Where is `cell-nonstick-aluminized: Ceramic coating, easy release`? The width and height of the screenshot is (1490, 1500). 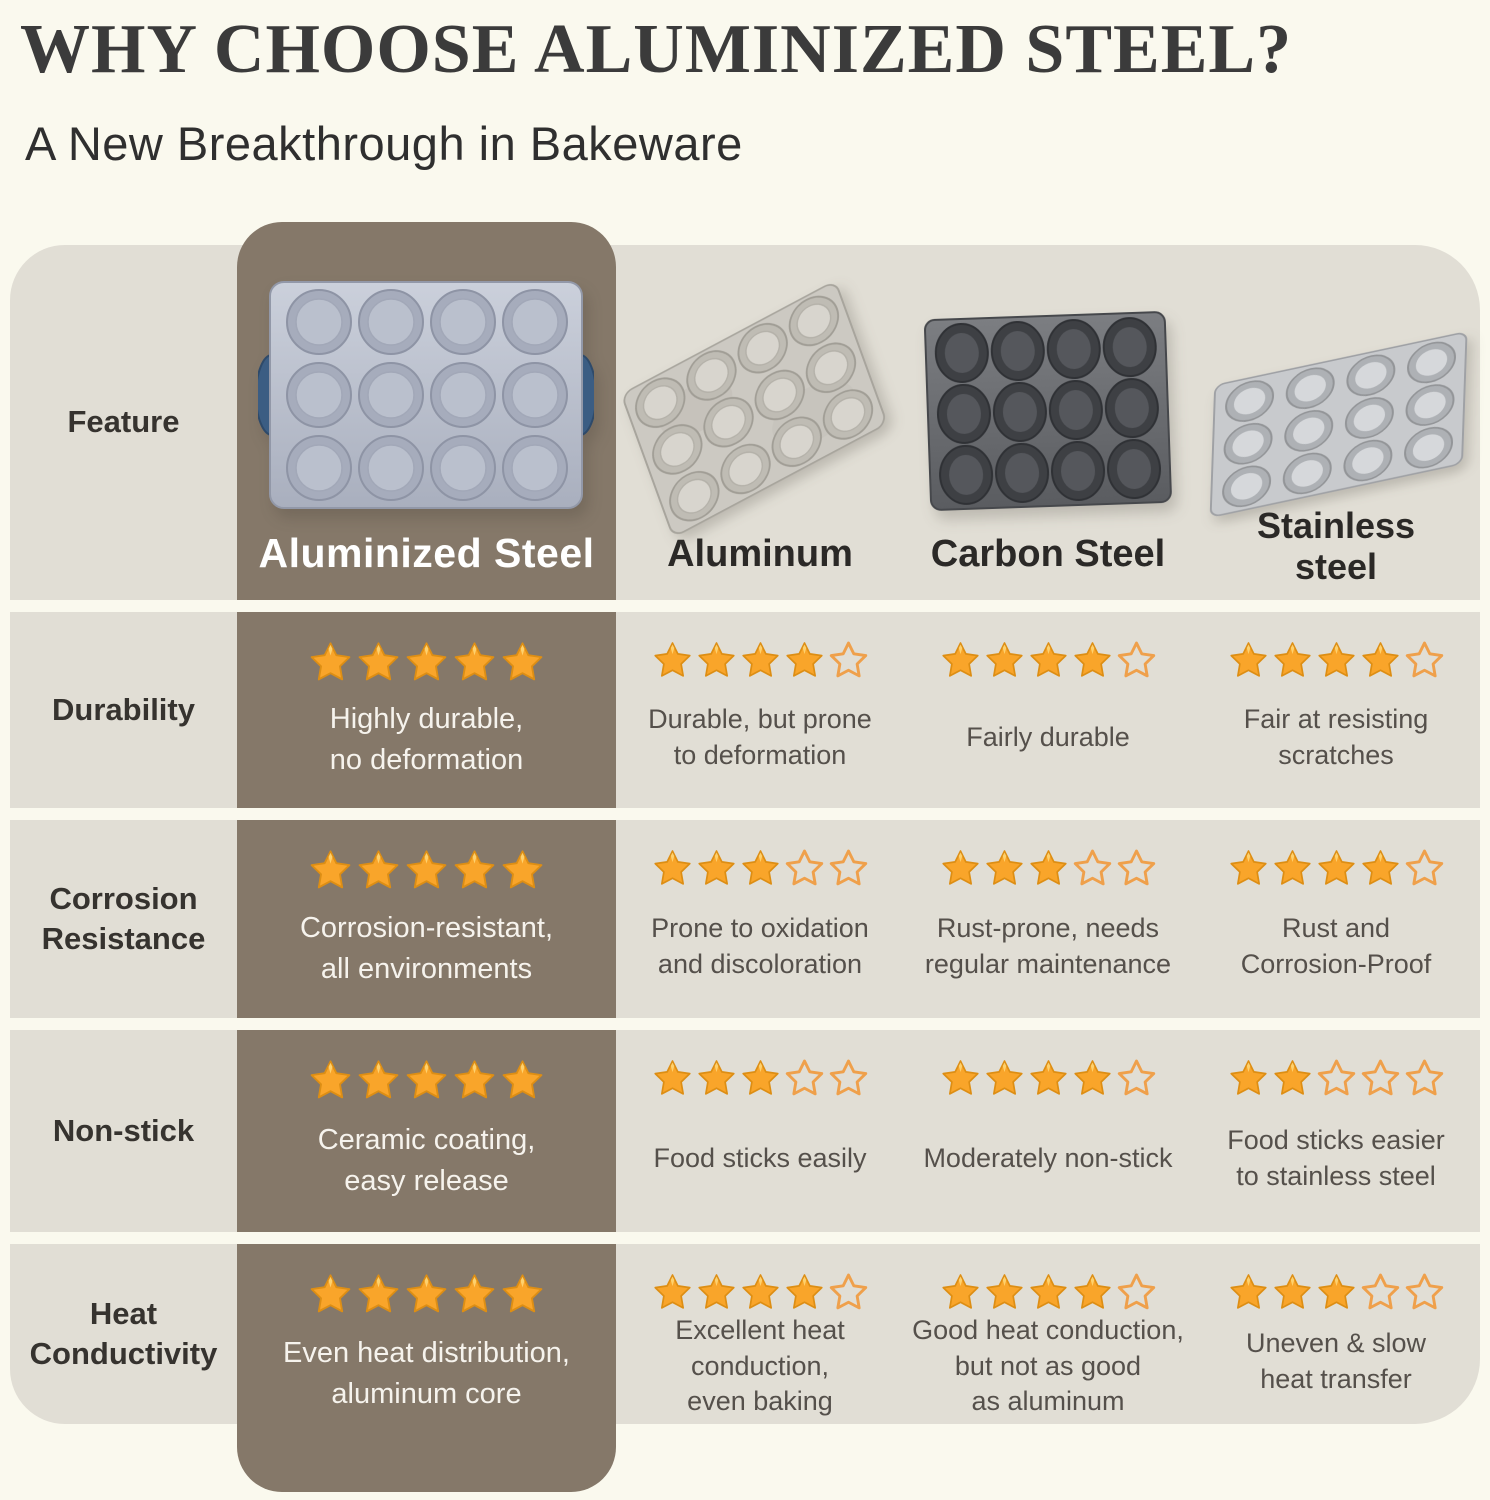
cell-nonstick-aluminized: Ceramic coating, easy release is located at coordinates (426, 1131).